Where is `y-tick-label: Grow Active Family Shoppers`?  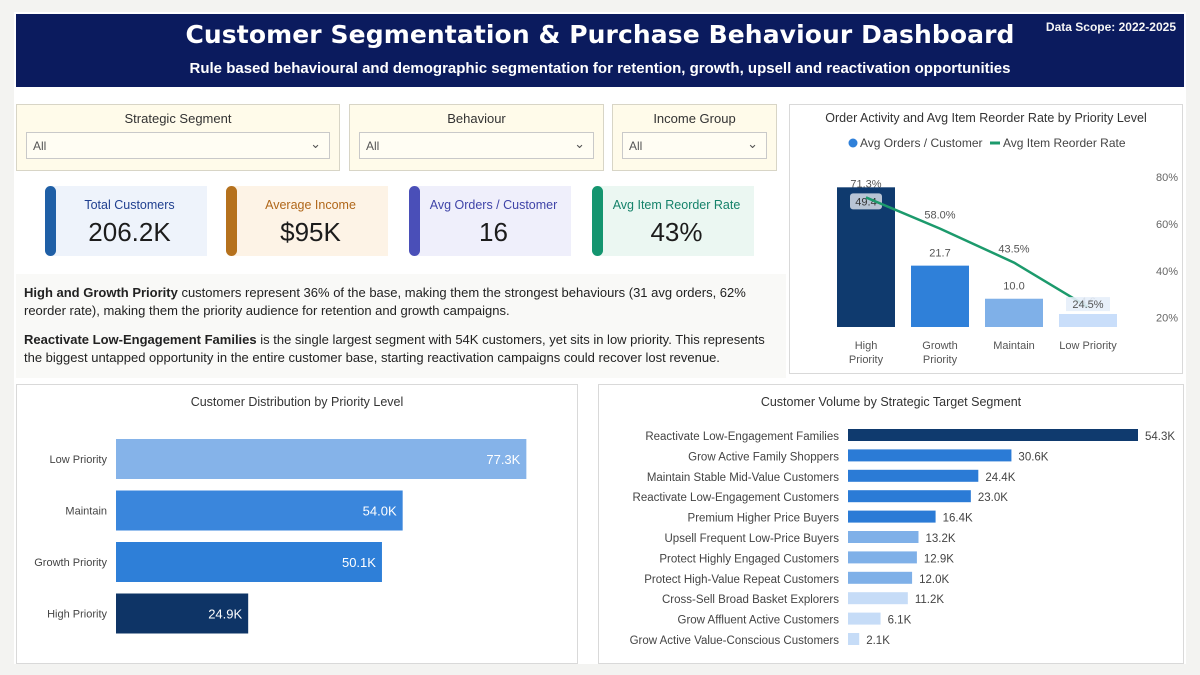 y-tick-label: Grow Active Family Shoppers is located at coordinates (763, 457).